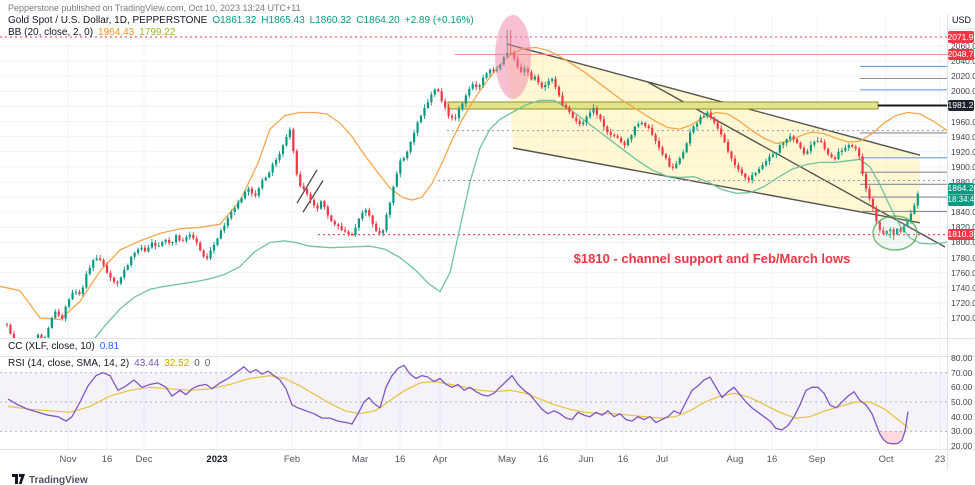 The image size is (975, 485). Describe the element at coordinates (963, 76) in the screenshot. I see `price-axis-label: 2020.00` at that location.